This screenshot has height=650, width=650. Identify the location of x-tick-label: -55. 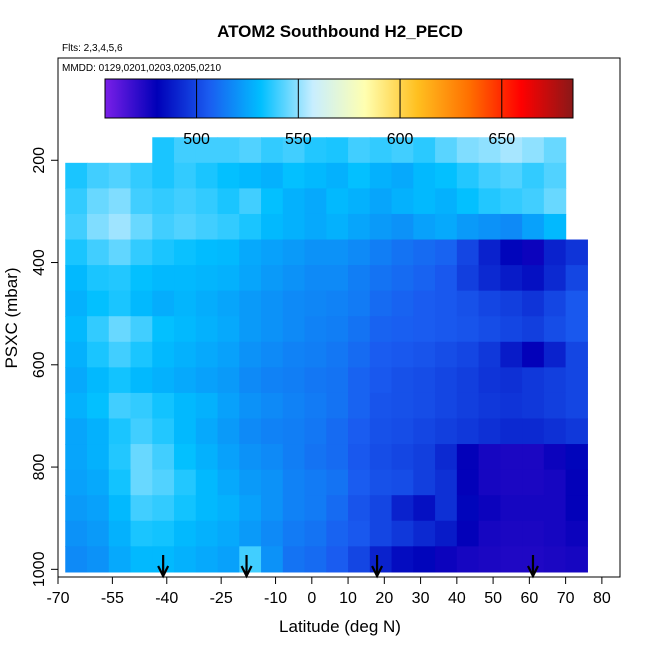
(112, 598).